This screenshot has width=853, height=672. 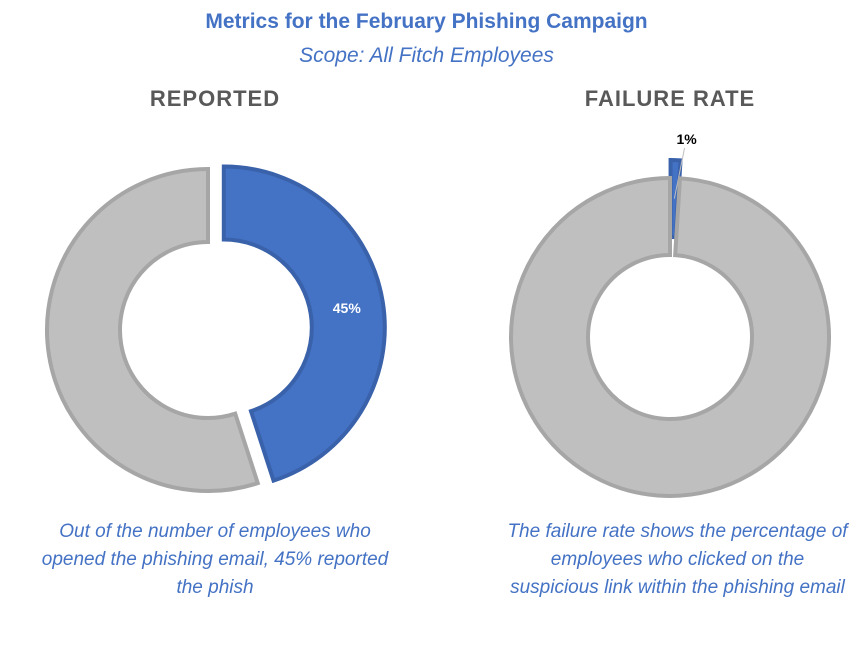 What do you see at coordinates (304, 324) in the screenshot?
I see `reported-slice-reported` at bounding box center [304, 324].